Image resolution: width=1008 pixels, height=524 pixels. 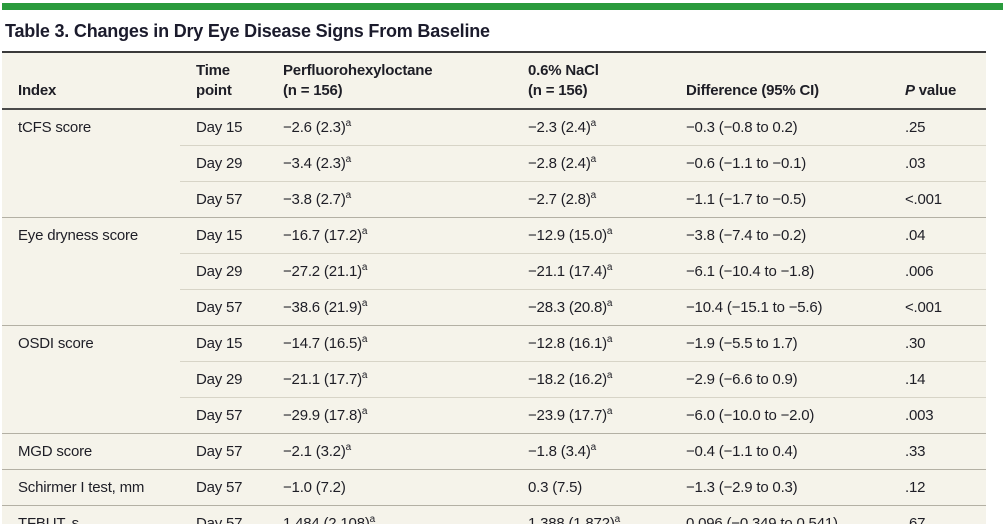 What do you see at coordinates (91, 487) in the screenshot?
I see `cell-index: Schirmer I test, mm` at bounding box center [91, 487].